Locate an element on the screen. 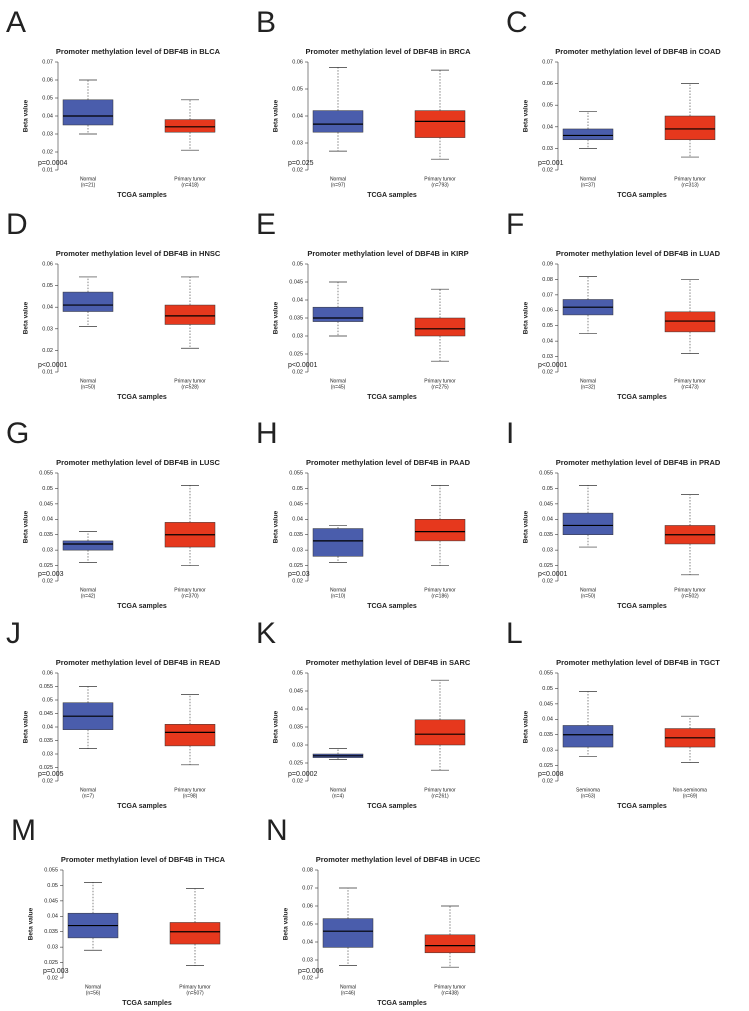 The width and height of the screenshot is (749, 1011). sample-count: (n=418) is located at coordinates (190, 185).